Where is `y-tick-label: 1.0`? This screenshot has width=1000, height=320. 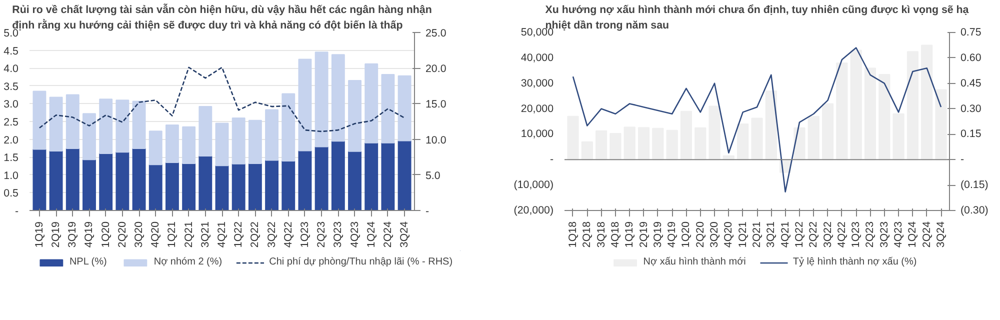 y-tick-label: 1.0 is located at coordinates (11, 176).